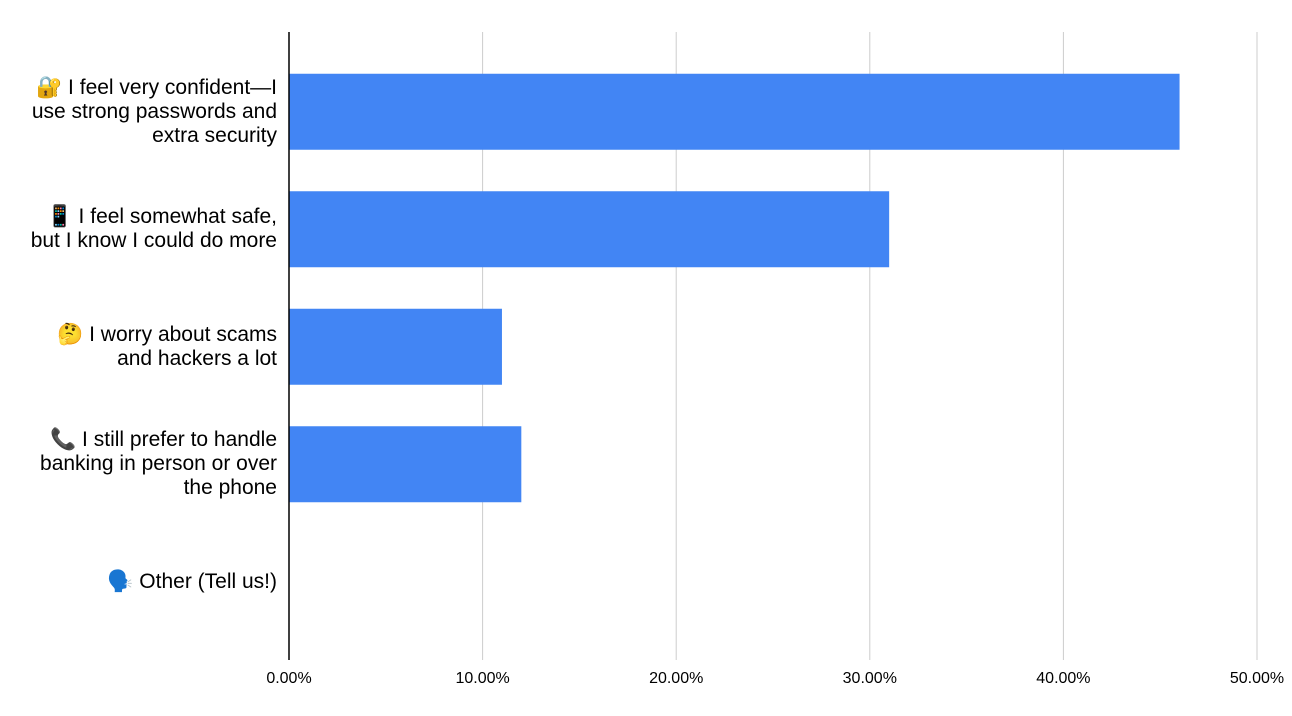 This screenshot has width=1292, height=716. What do you see at coordinates (870, 678) in the screenshot?
I see `x-tick-label: 30.00%` at bounding box center [870, 678].